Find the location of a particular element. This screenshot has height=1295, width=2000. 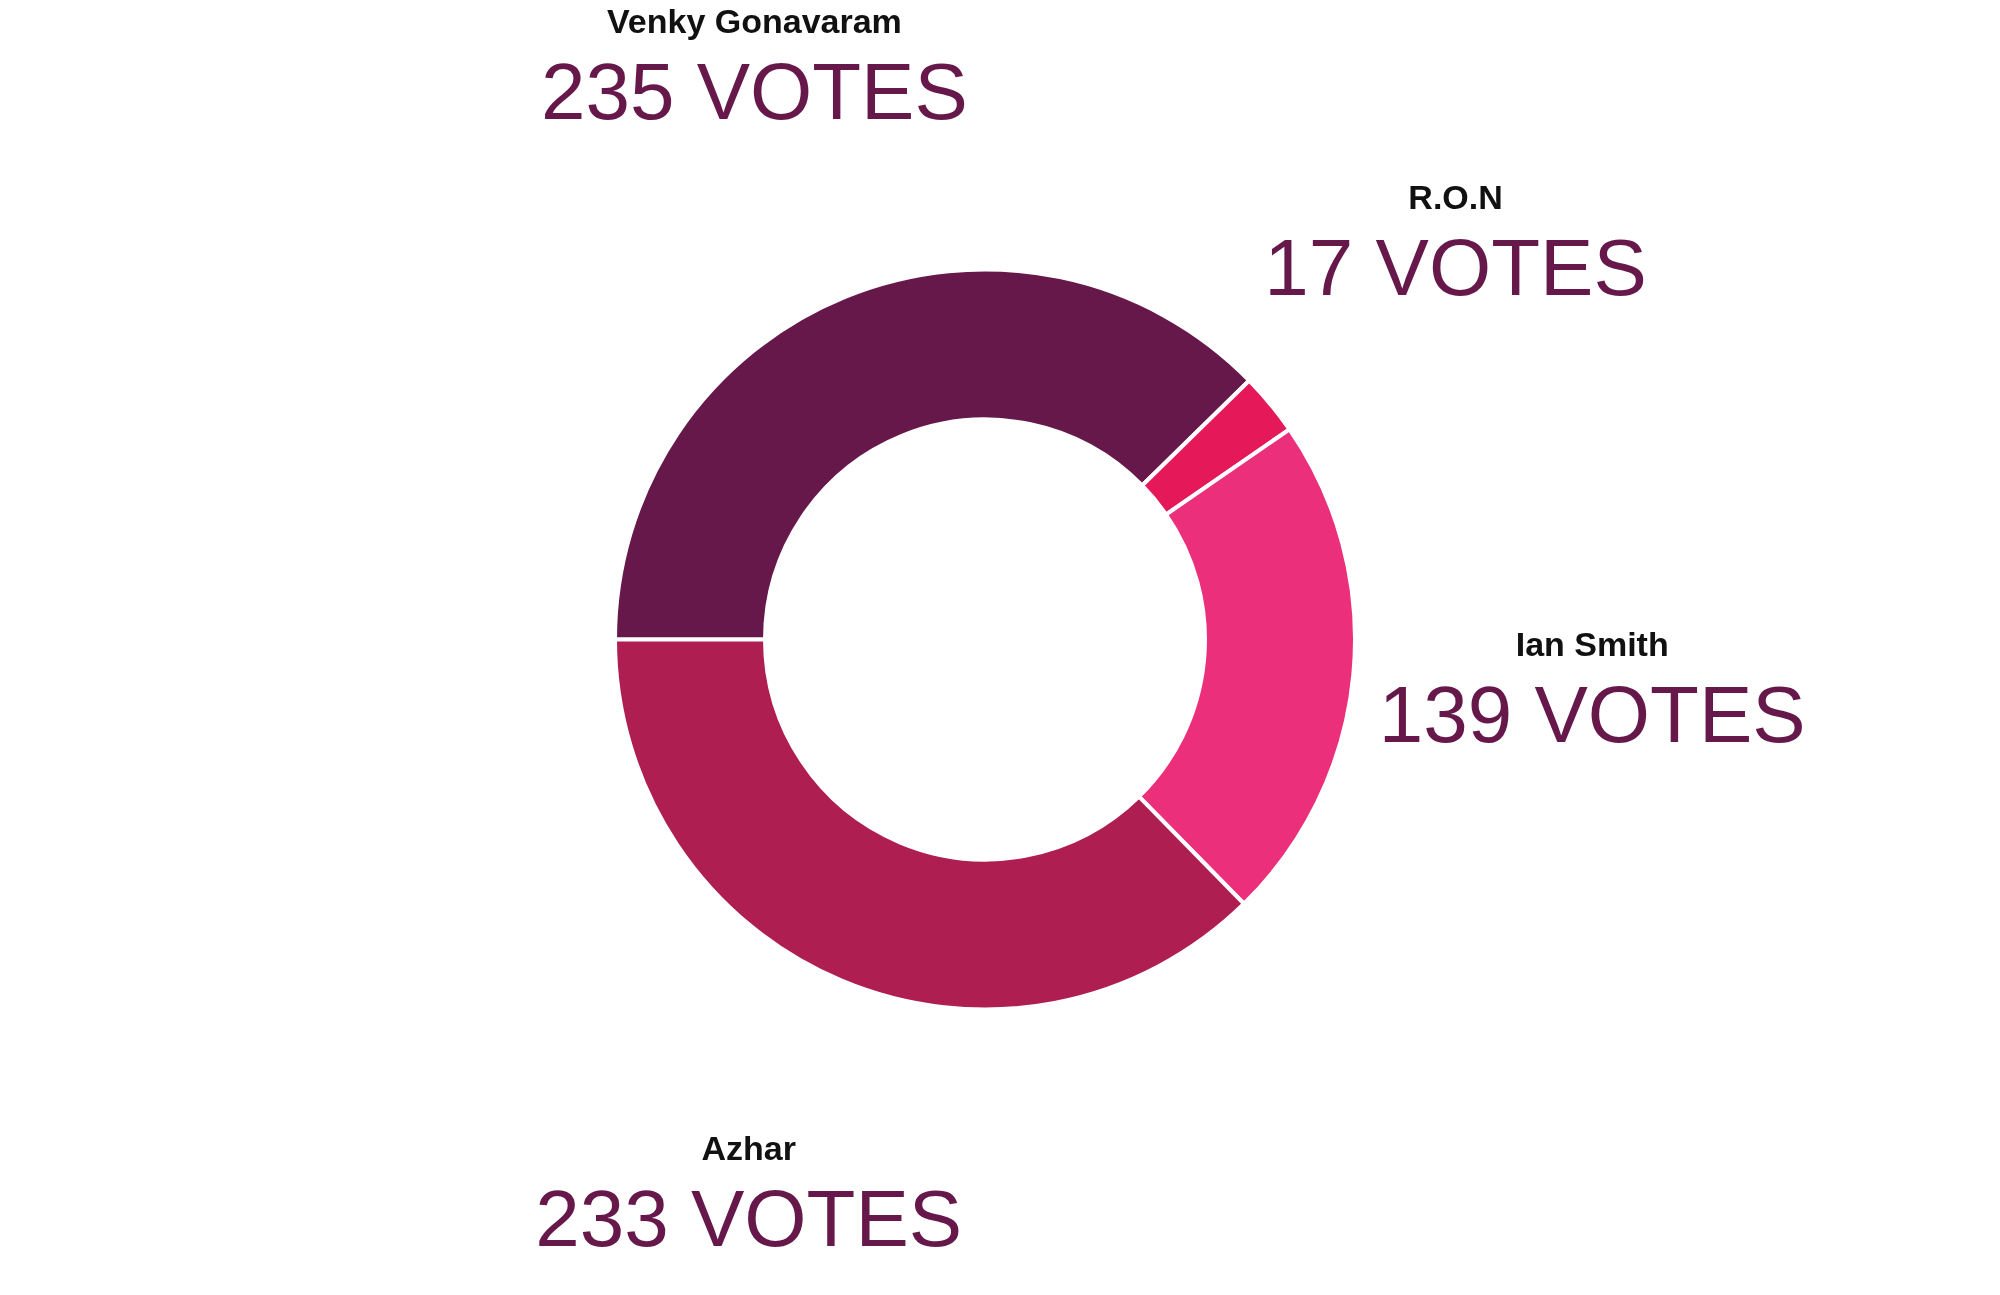

slice-label: Venky Gonavaram is located at coordinates (754, 20).